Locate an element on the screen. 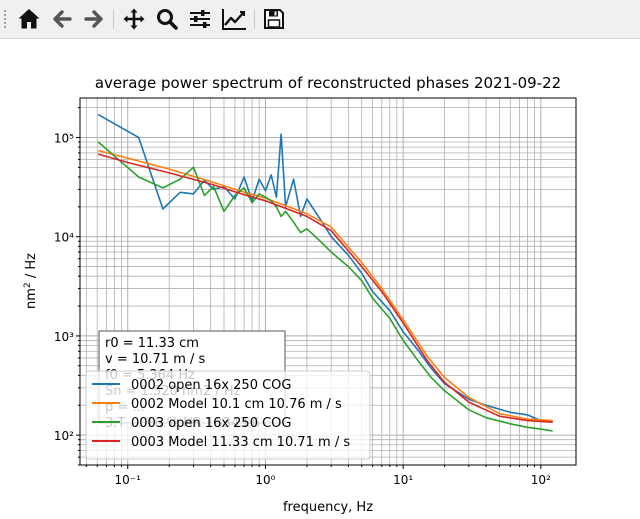 This screenshot has width=640, height=519. sliders-icon is located at coordinates (200, 19).